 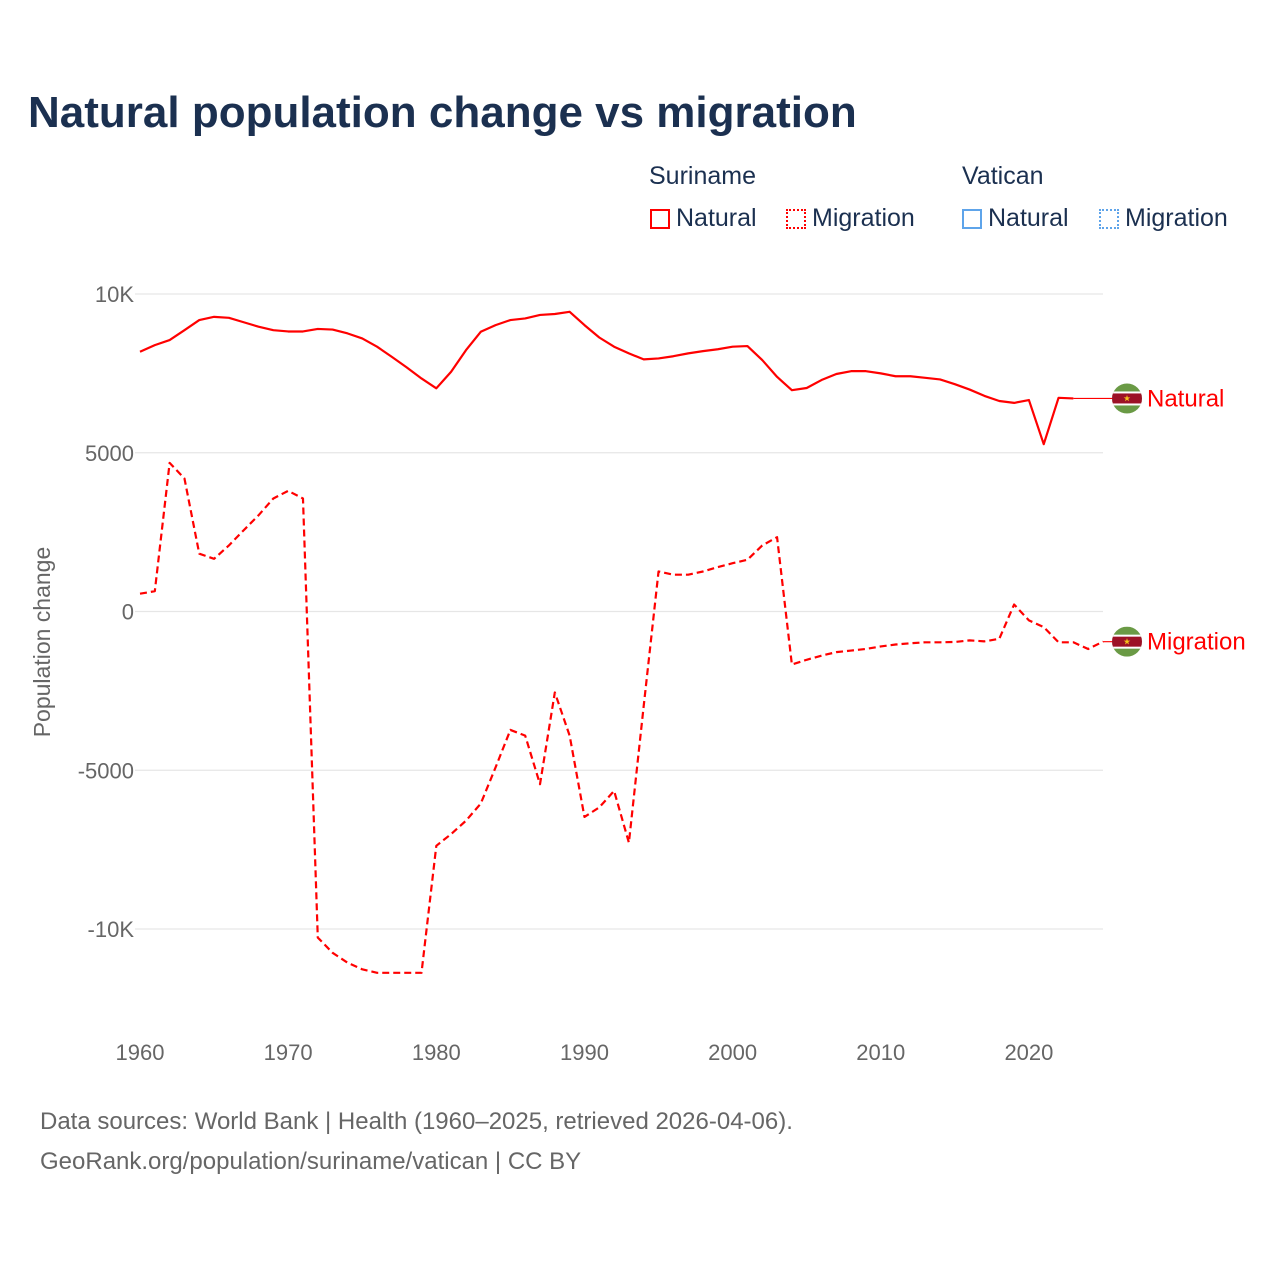 I want to click on x-tick-label: 1970, so click(x=288, y=1052).